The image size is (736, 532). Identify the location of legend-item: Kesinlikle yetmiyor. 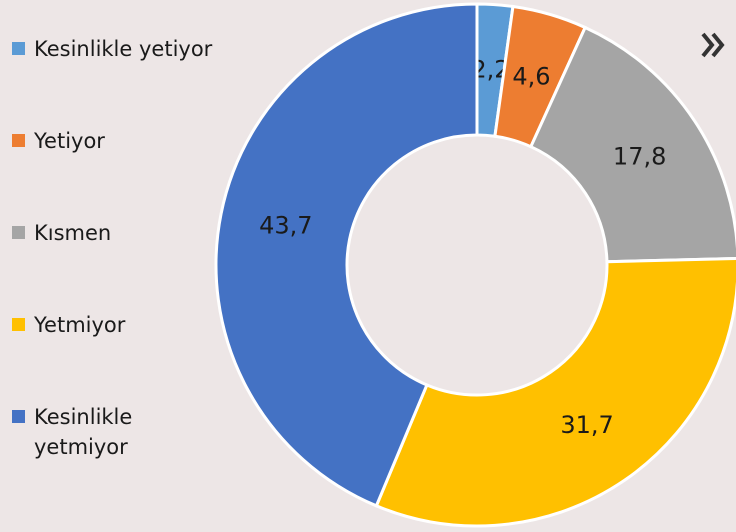
(130, 448).